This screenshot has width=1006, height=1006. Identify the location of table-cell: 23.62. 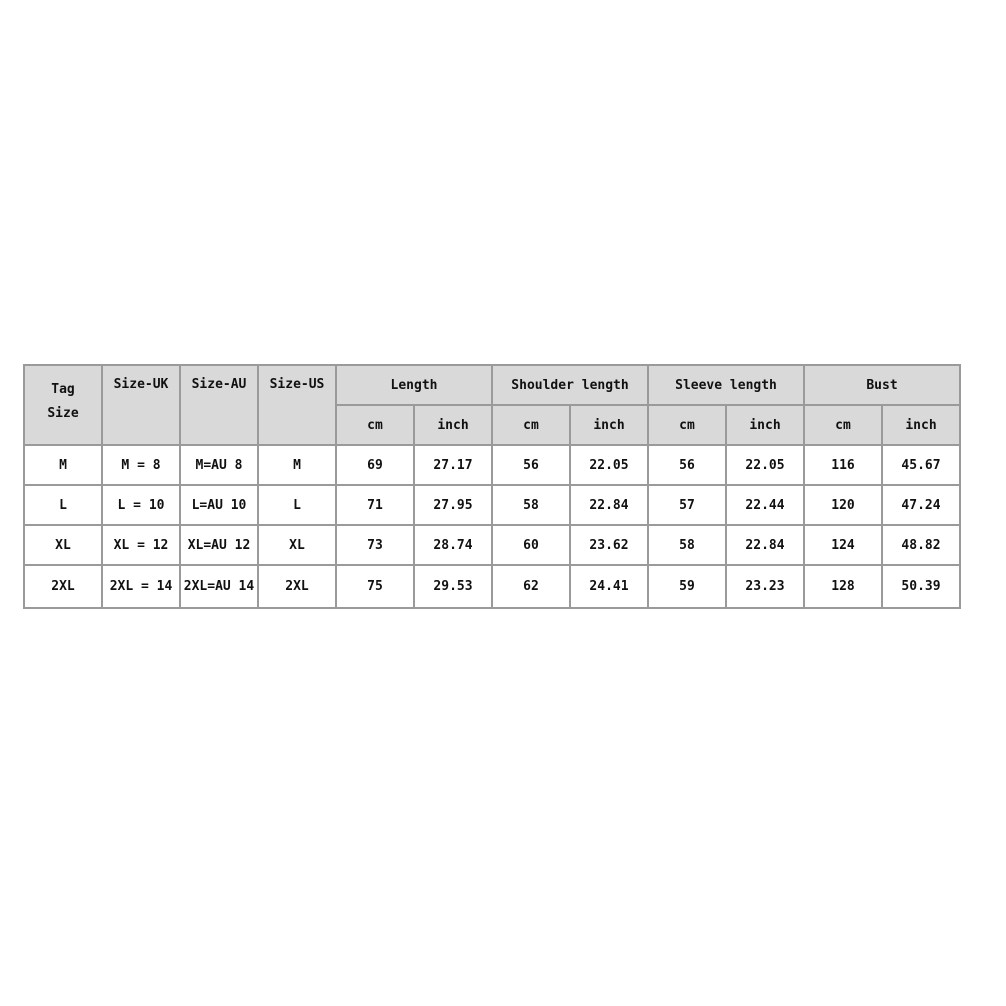
(609, 545).